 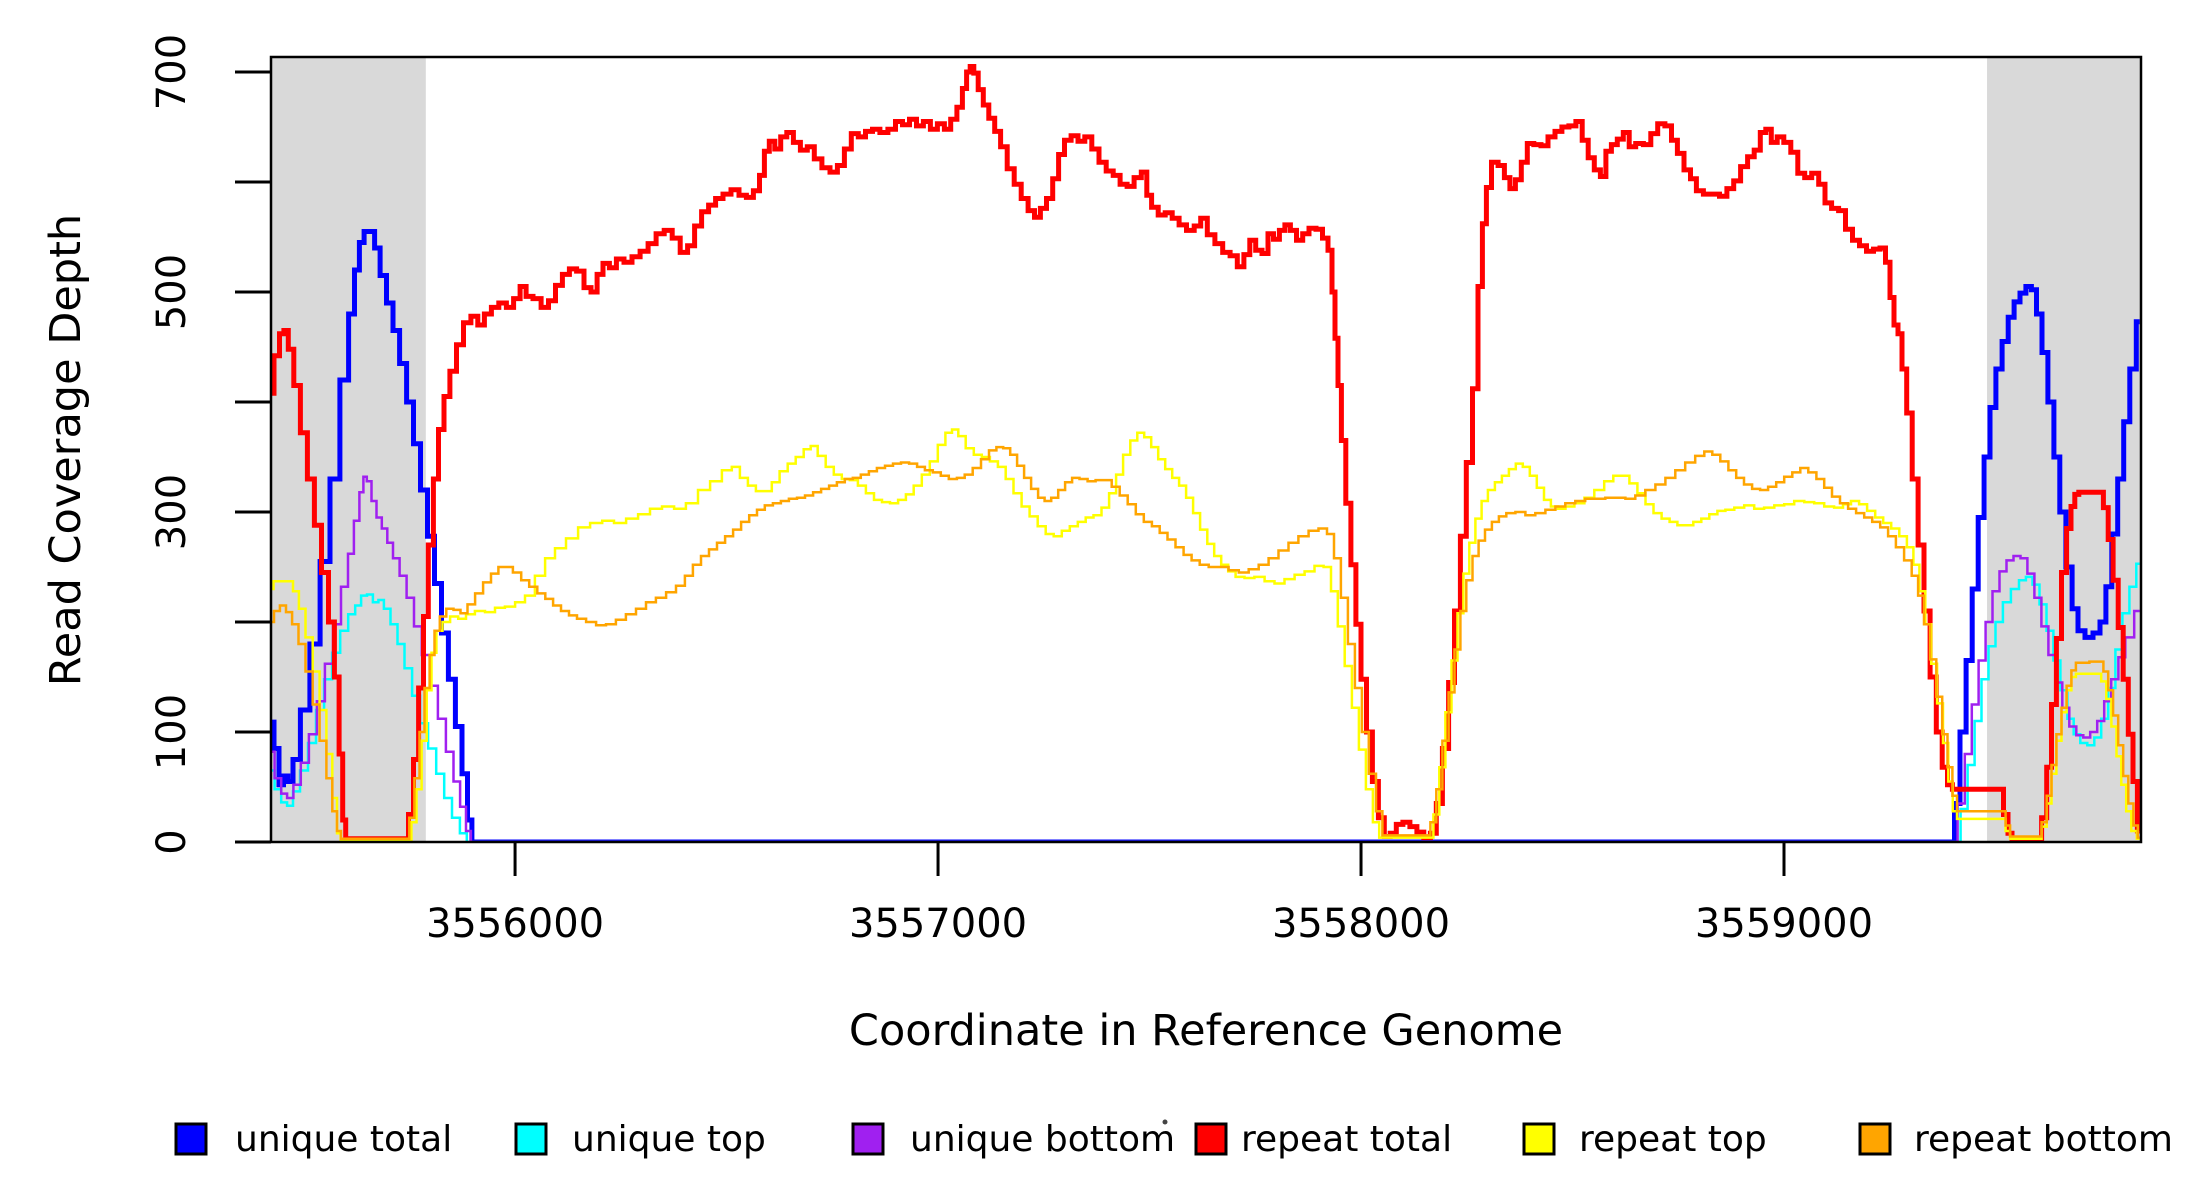 I want to click on y-tick-label-500: 500, so click(x=172, y=292).